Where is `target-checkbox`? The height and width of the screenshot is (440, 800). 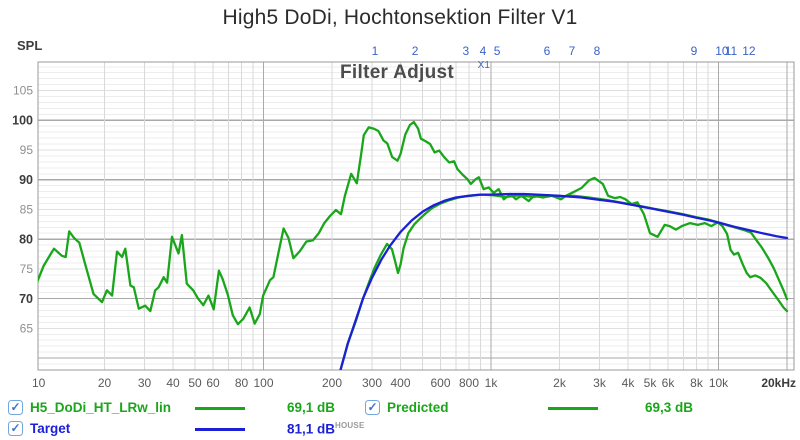 target-checkbox is located at coordinates (15, 428).